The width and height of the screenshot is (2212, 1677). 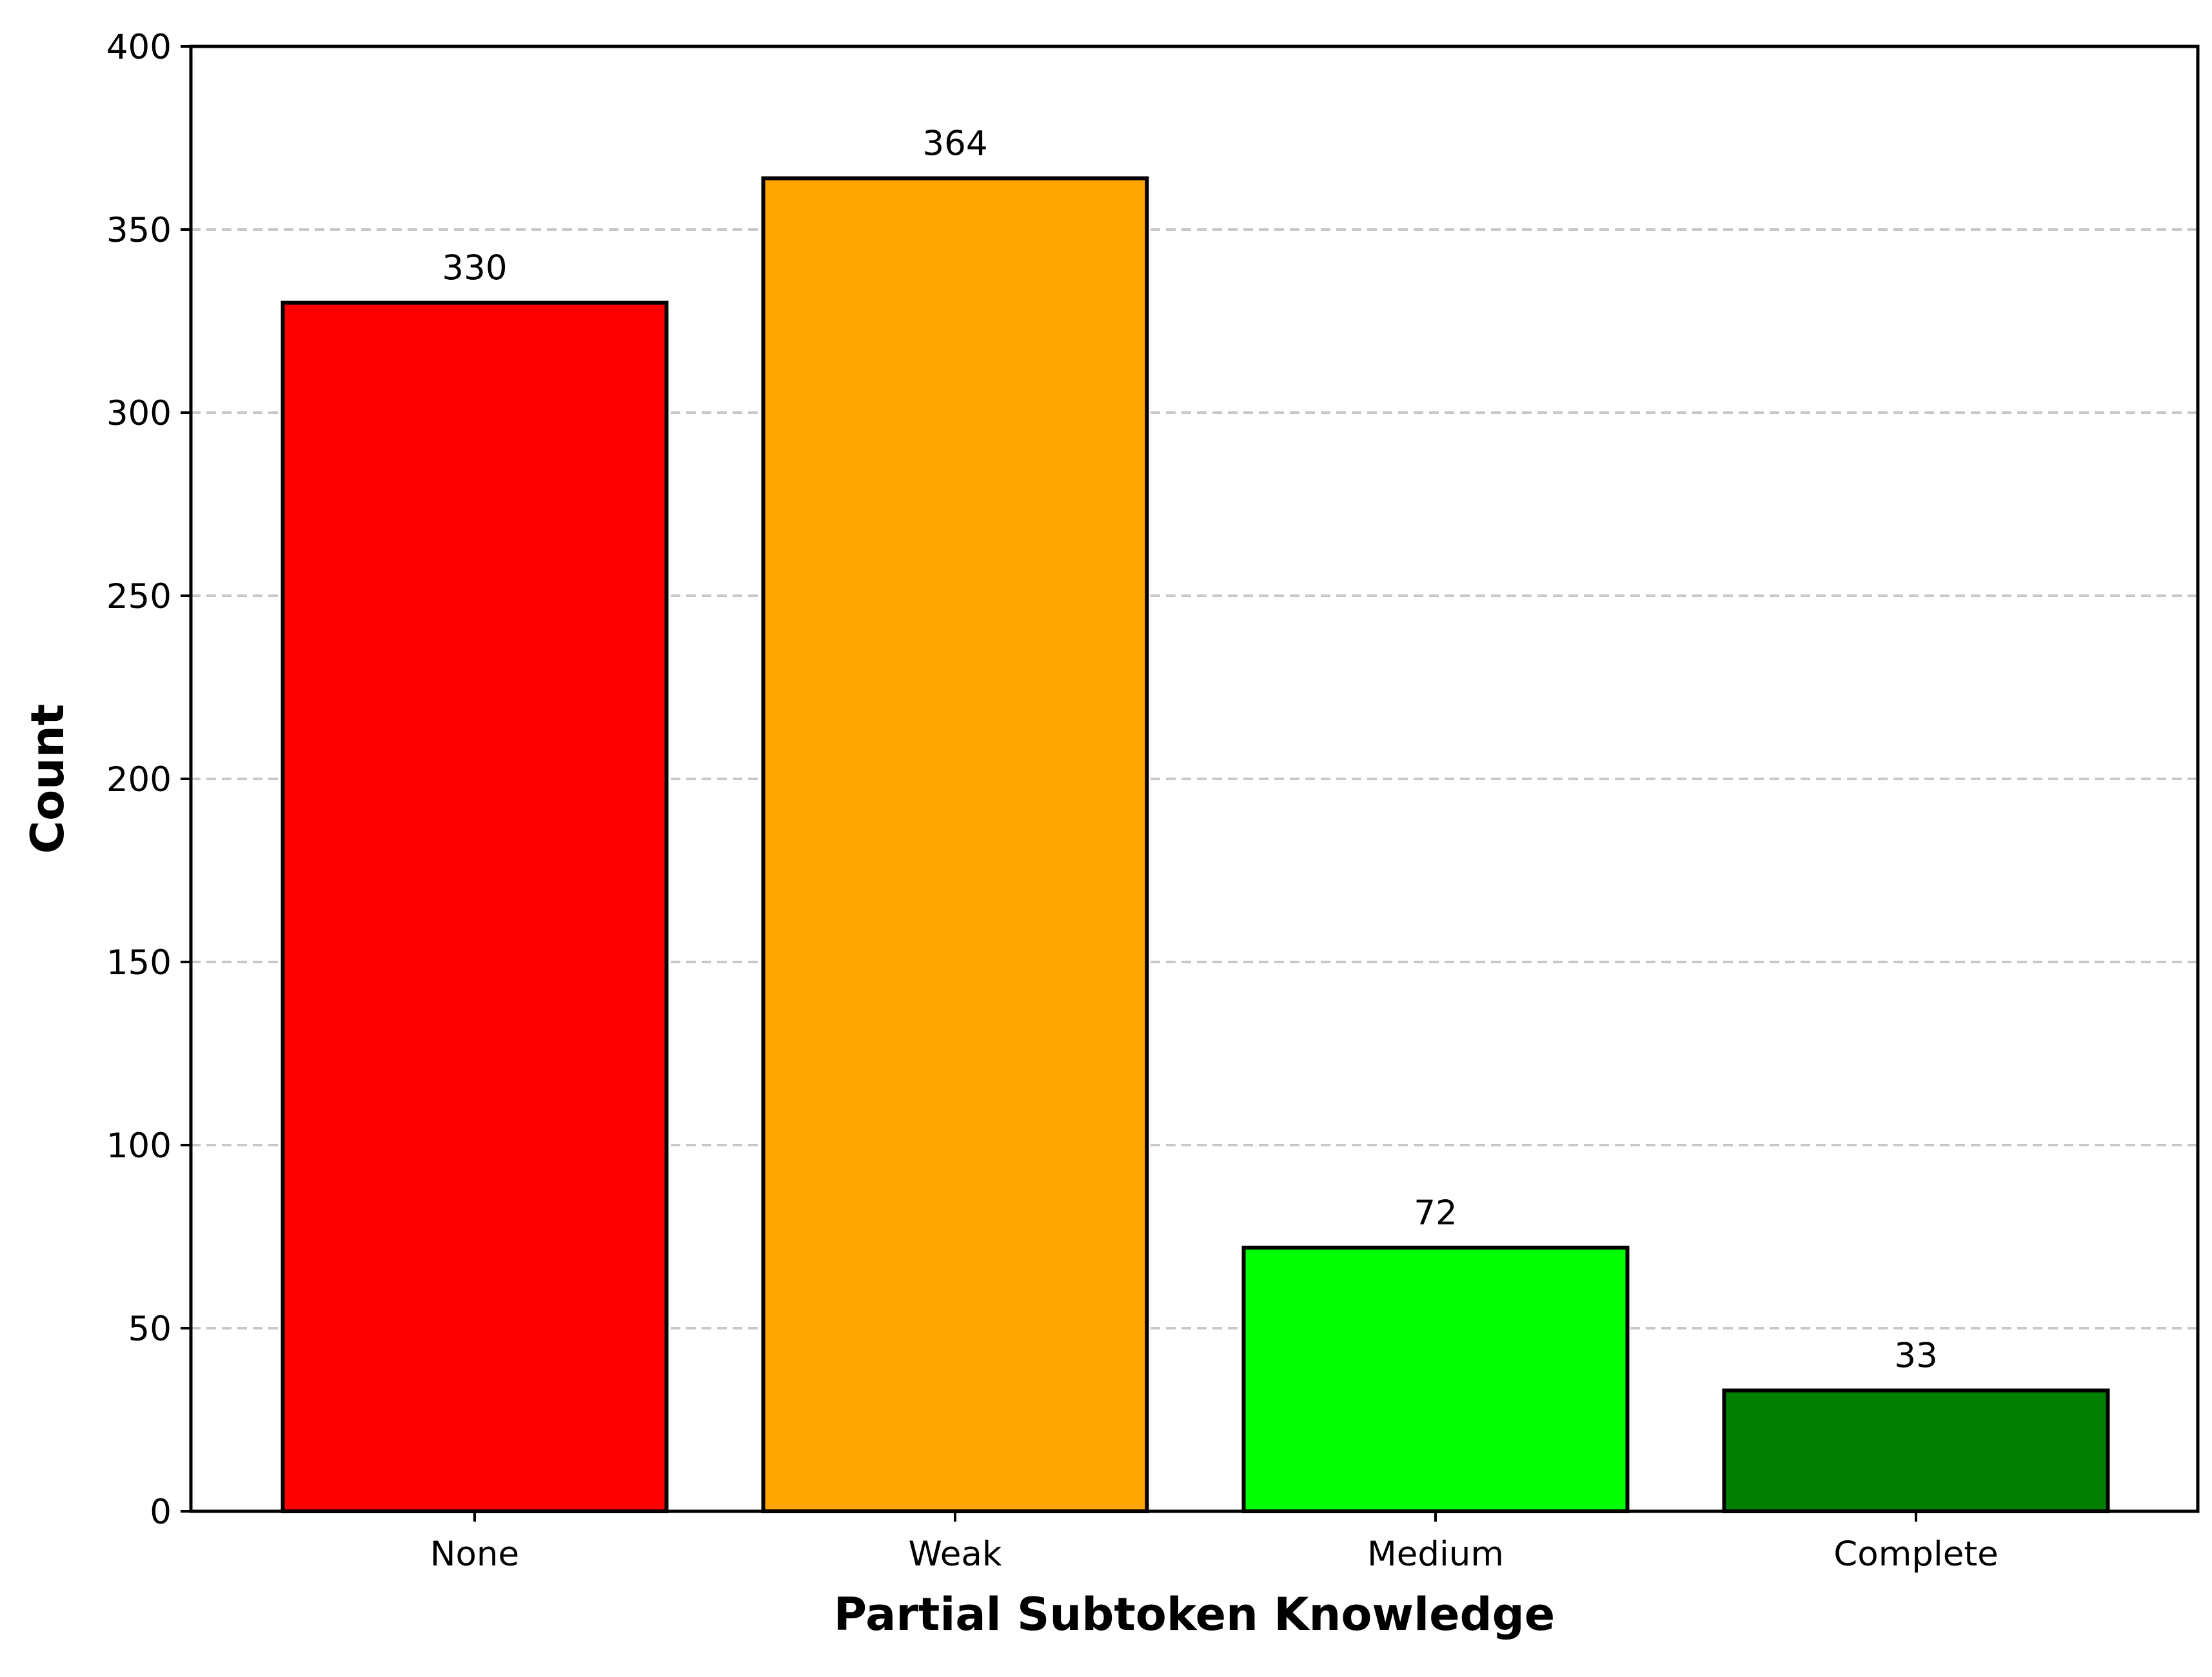 I want to click on x-tick-label-none: None, so click(x=474, y=1555).